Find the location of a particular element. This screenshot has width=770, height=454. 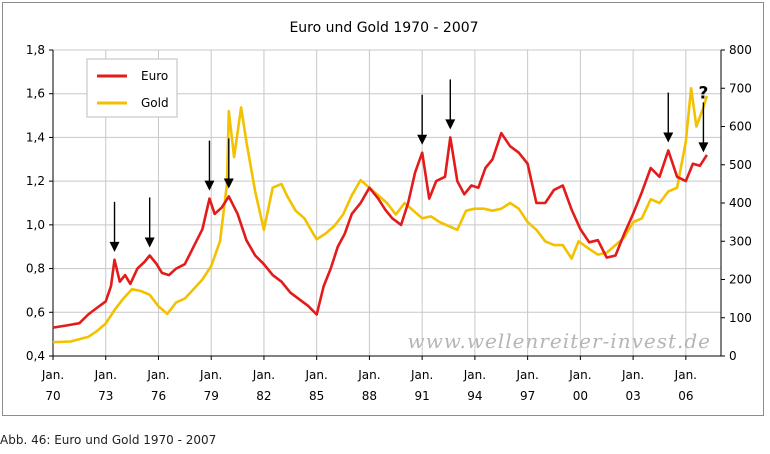

right-tick-label: 600 is located at coordinates (740, 127).